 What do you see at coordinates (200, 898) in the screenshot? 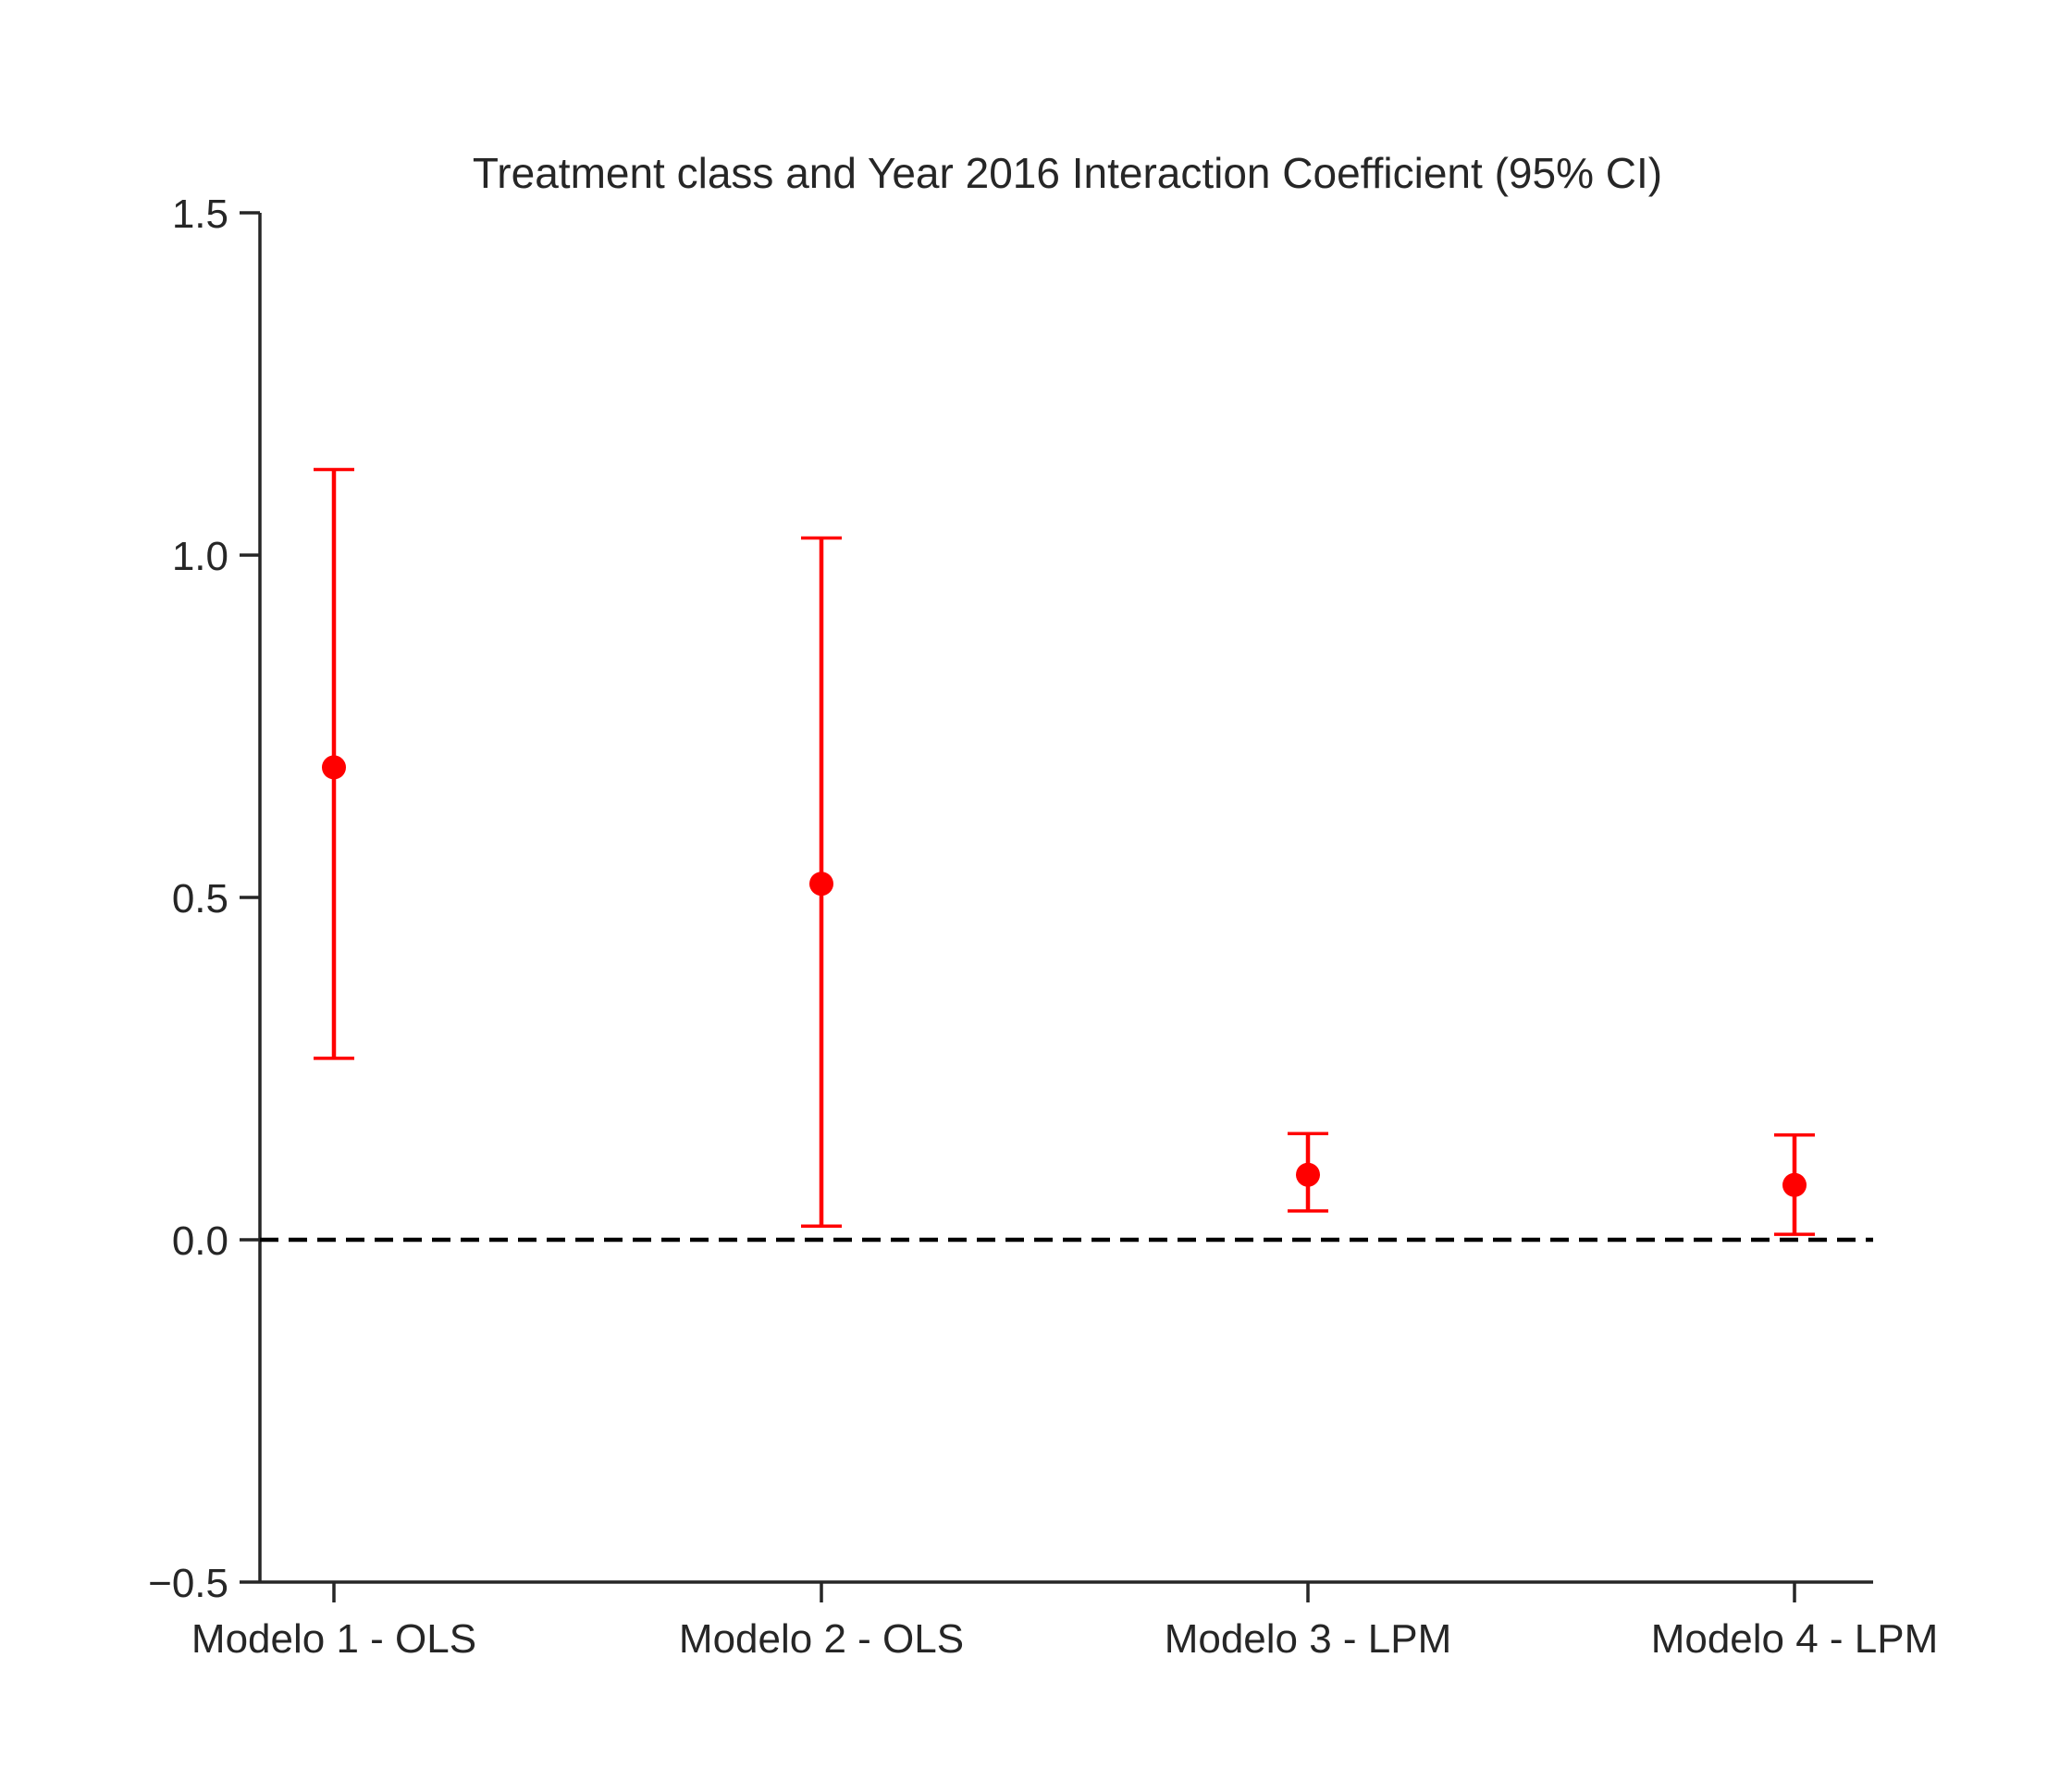
I see `y-tick-label: 0.5` at bounding box center [200, 898].